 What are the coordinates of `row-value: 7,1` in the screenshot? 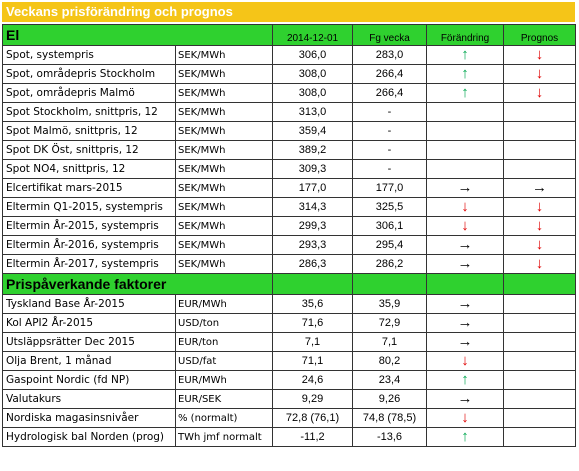 It's located at (313, 342).